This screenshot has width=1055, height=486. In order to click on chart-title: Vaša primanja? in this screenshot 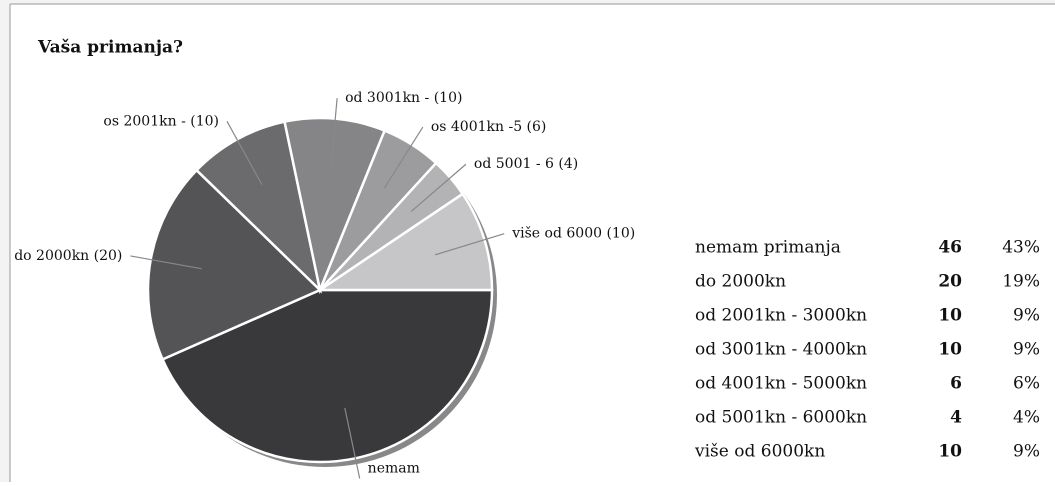, I will do `click(110, 48)`.